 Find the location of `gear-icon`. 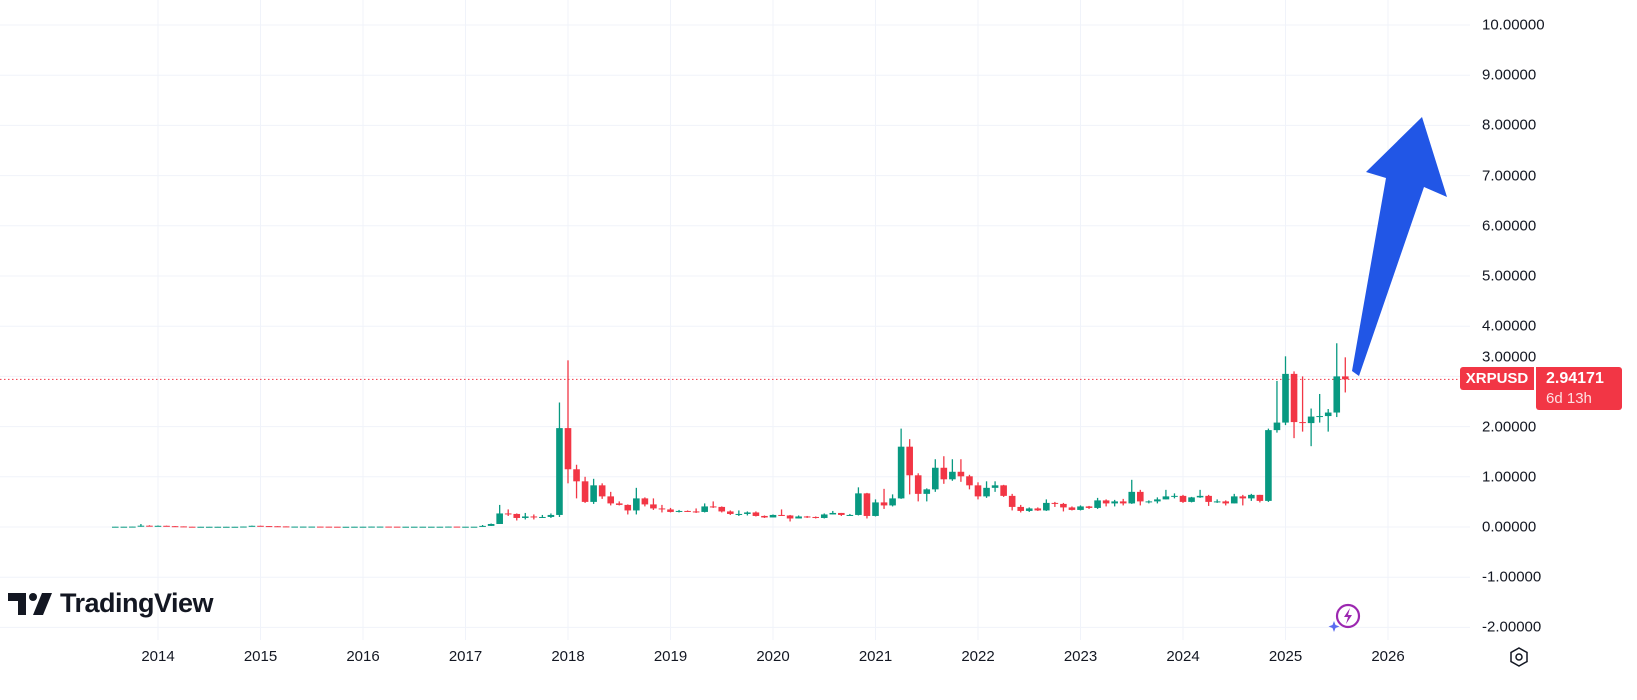

gear-icon is located at coordinates (1519, 657).